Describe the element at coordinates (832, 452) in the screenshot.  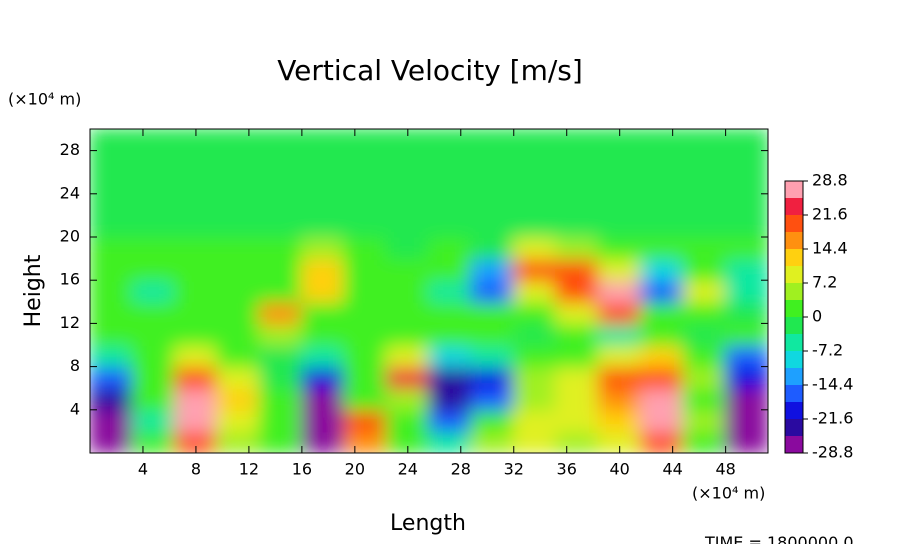
I see `colorbar-tick-label: -28.8` at that location.